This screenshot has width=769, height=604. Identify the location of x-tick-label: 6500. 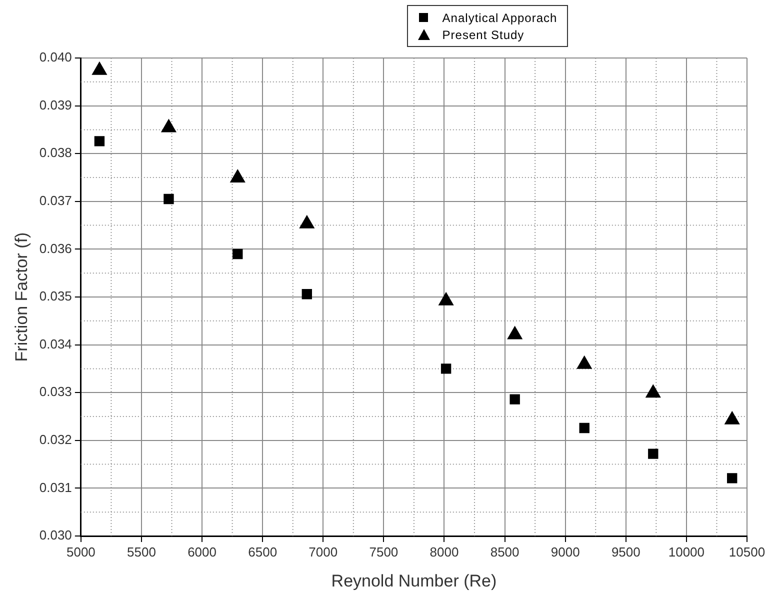
(263, 552).